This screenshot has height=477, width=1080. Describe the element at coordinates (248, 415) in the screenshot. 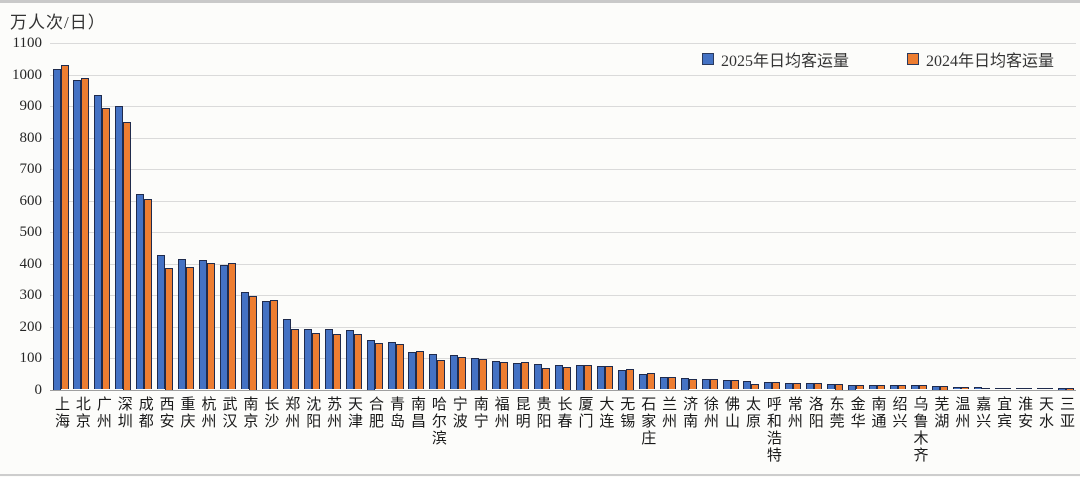

I see `x-axis-label: 南京` at that location.